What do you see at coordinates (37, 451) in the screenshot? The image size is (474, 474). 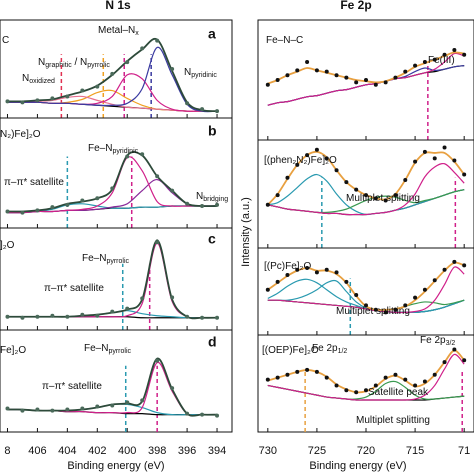 I see `x-tick-label: 406` at bounding box center [37, 451].